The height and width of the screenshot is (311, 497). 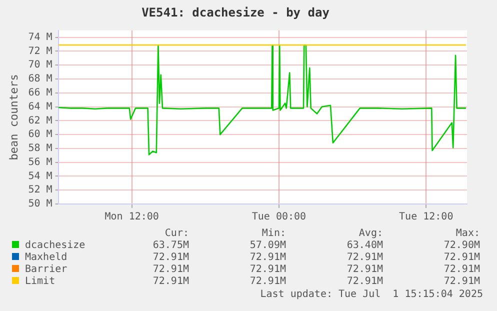 I want to click on y-tick-label: 52 M, so click(x=40, y=190).